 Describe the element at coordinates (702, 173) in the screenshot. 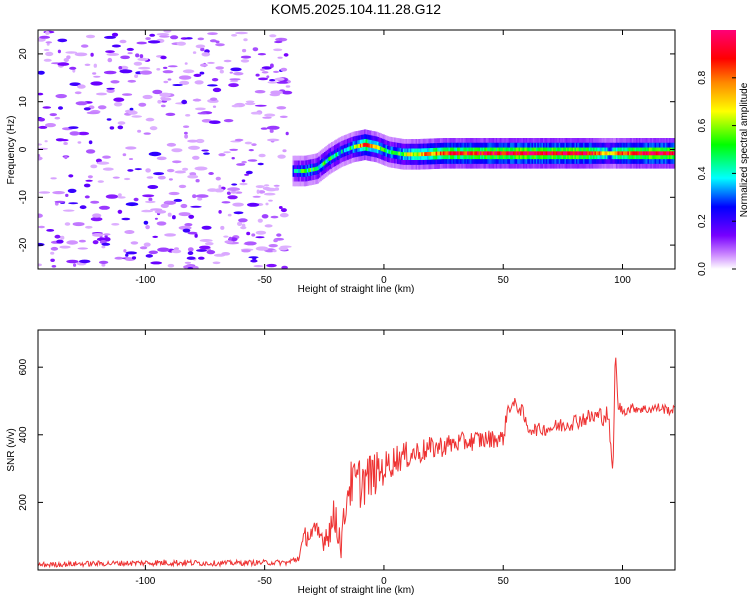

I see `colorbar-tick-label: 0.4` at that location.